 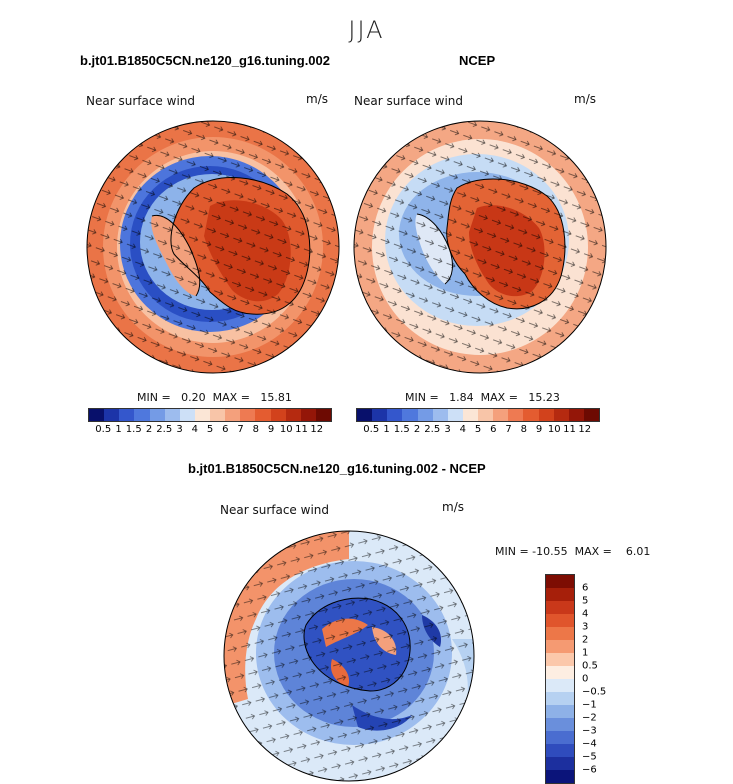 What do you see at coordinates (585, 679) in the screenshot?
I see `colorbar-tick-label: 0` at bounding box center [585, 679].